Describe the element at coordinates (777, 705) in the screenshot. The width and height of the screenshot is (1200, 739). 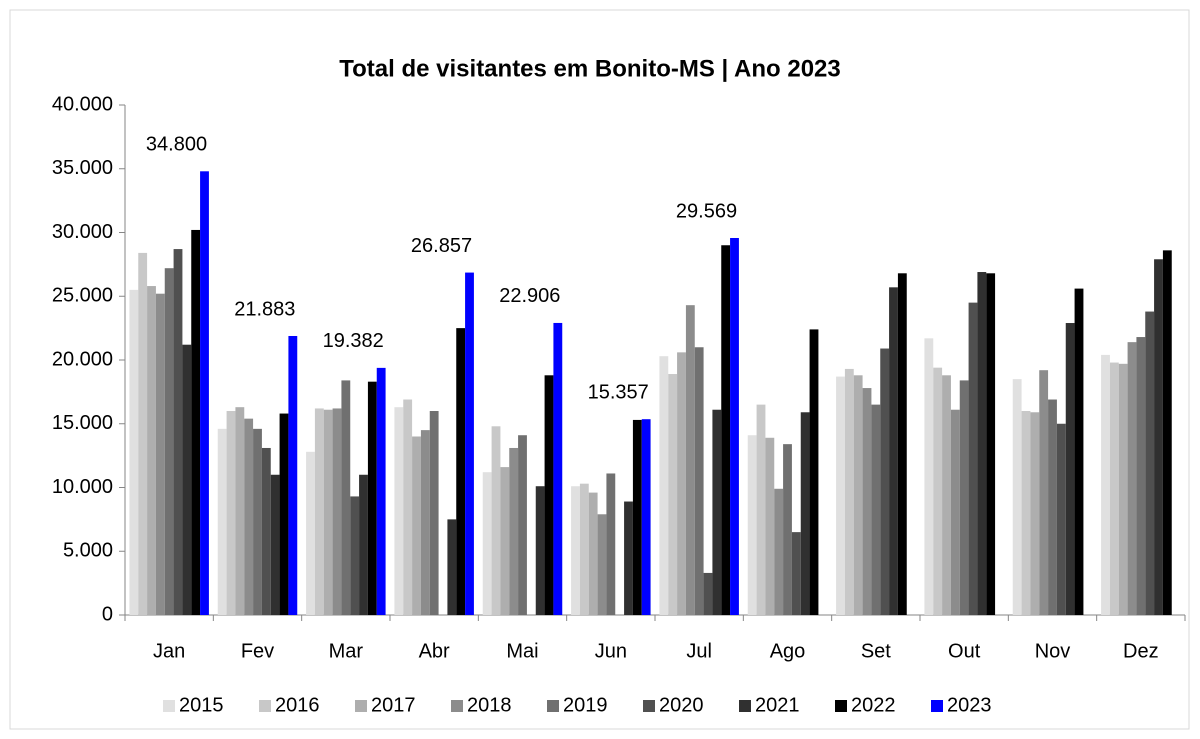
I see `legend-label: 2021` at that location.